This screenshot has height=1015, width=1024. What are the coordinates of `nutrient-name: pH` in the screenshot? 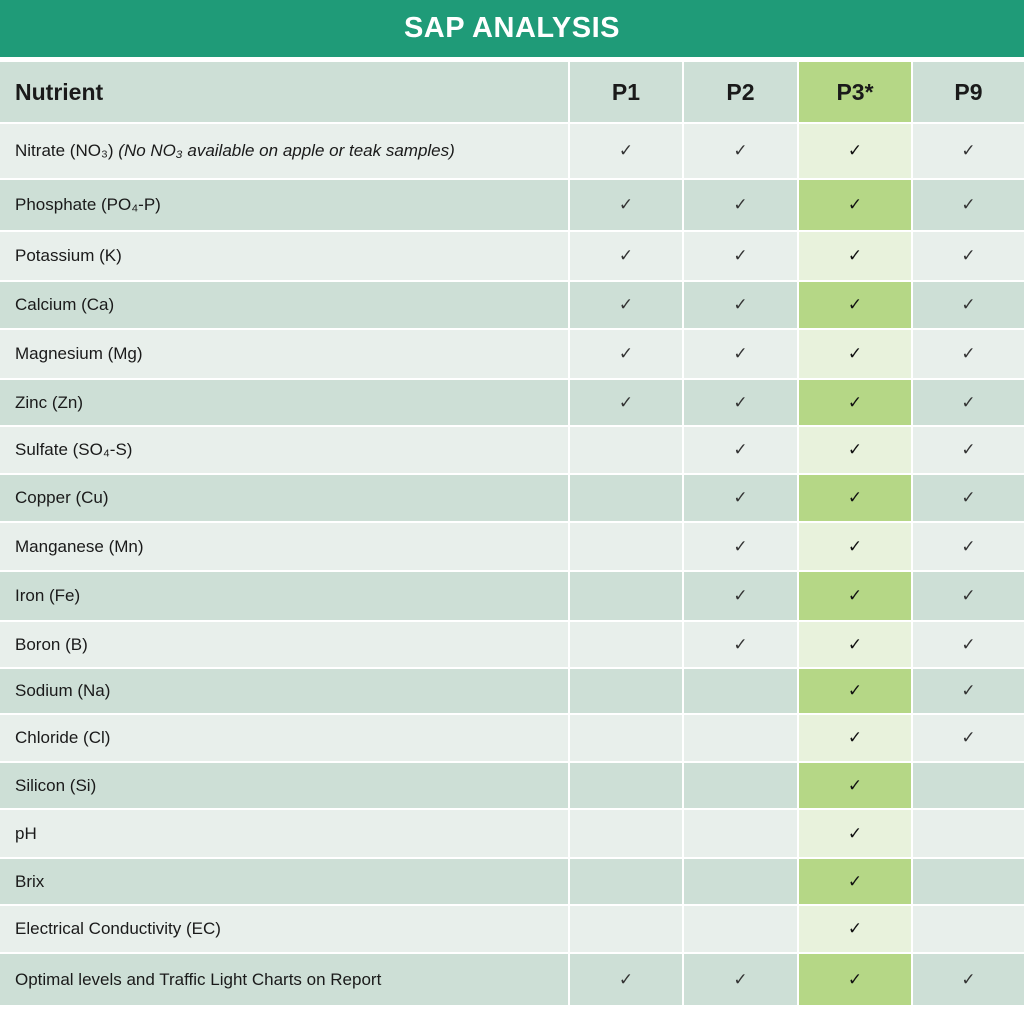 It's located at (26, 833).